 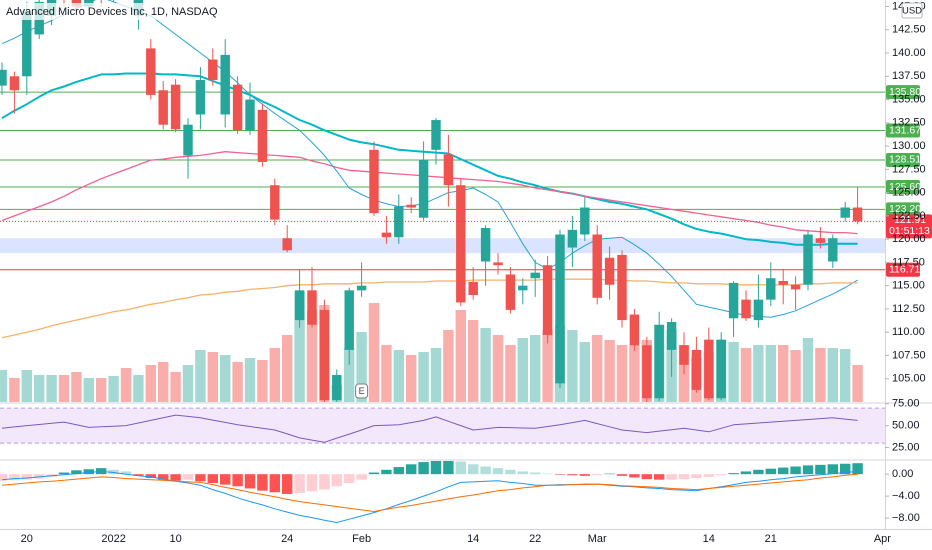 What do you see at coordinates (113, 539) in the screenshot?
I see `x-tick-label: 2022` at bounding box center [113, 539].